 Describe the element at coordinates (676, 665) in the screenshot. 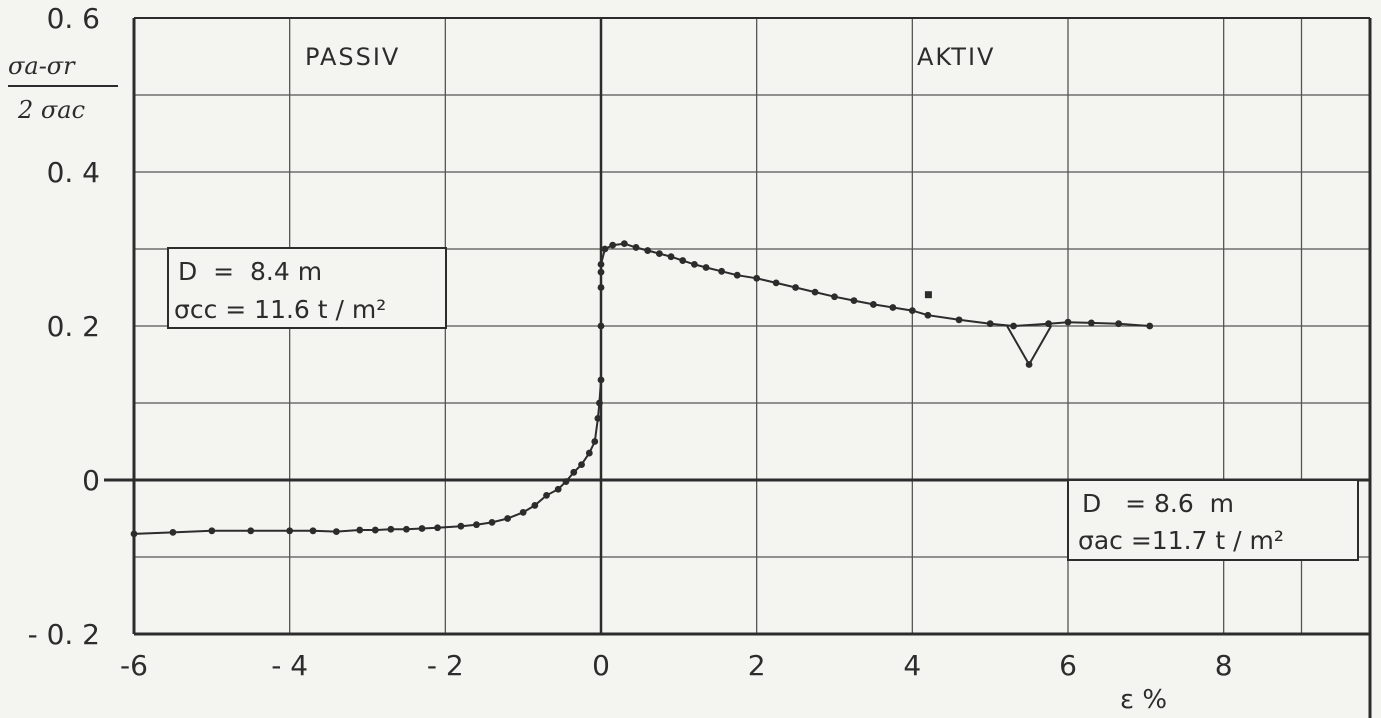

I see `x-tick-labels: -6 - 4 - 2 0 2 4 6 8` at that location.